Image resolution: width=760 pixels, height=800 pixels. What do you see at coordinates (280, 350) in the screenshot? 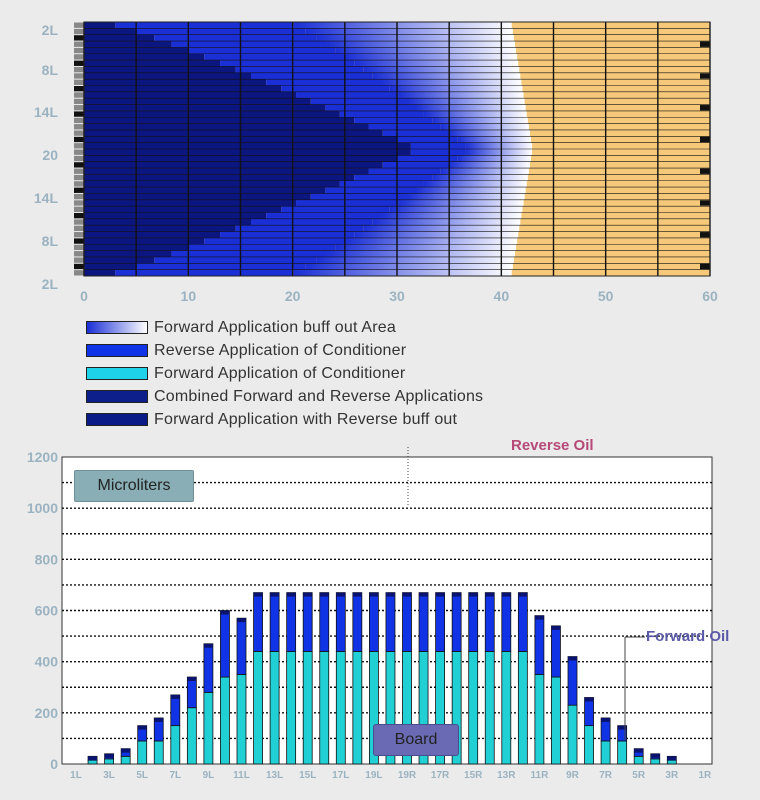
I see `legend-label: Reverse Application of Conditioner` at bounding box center [280, 350].